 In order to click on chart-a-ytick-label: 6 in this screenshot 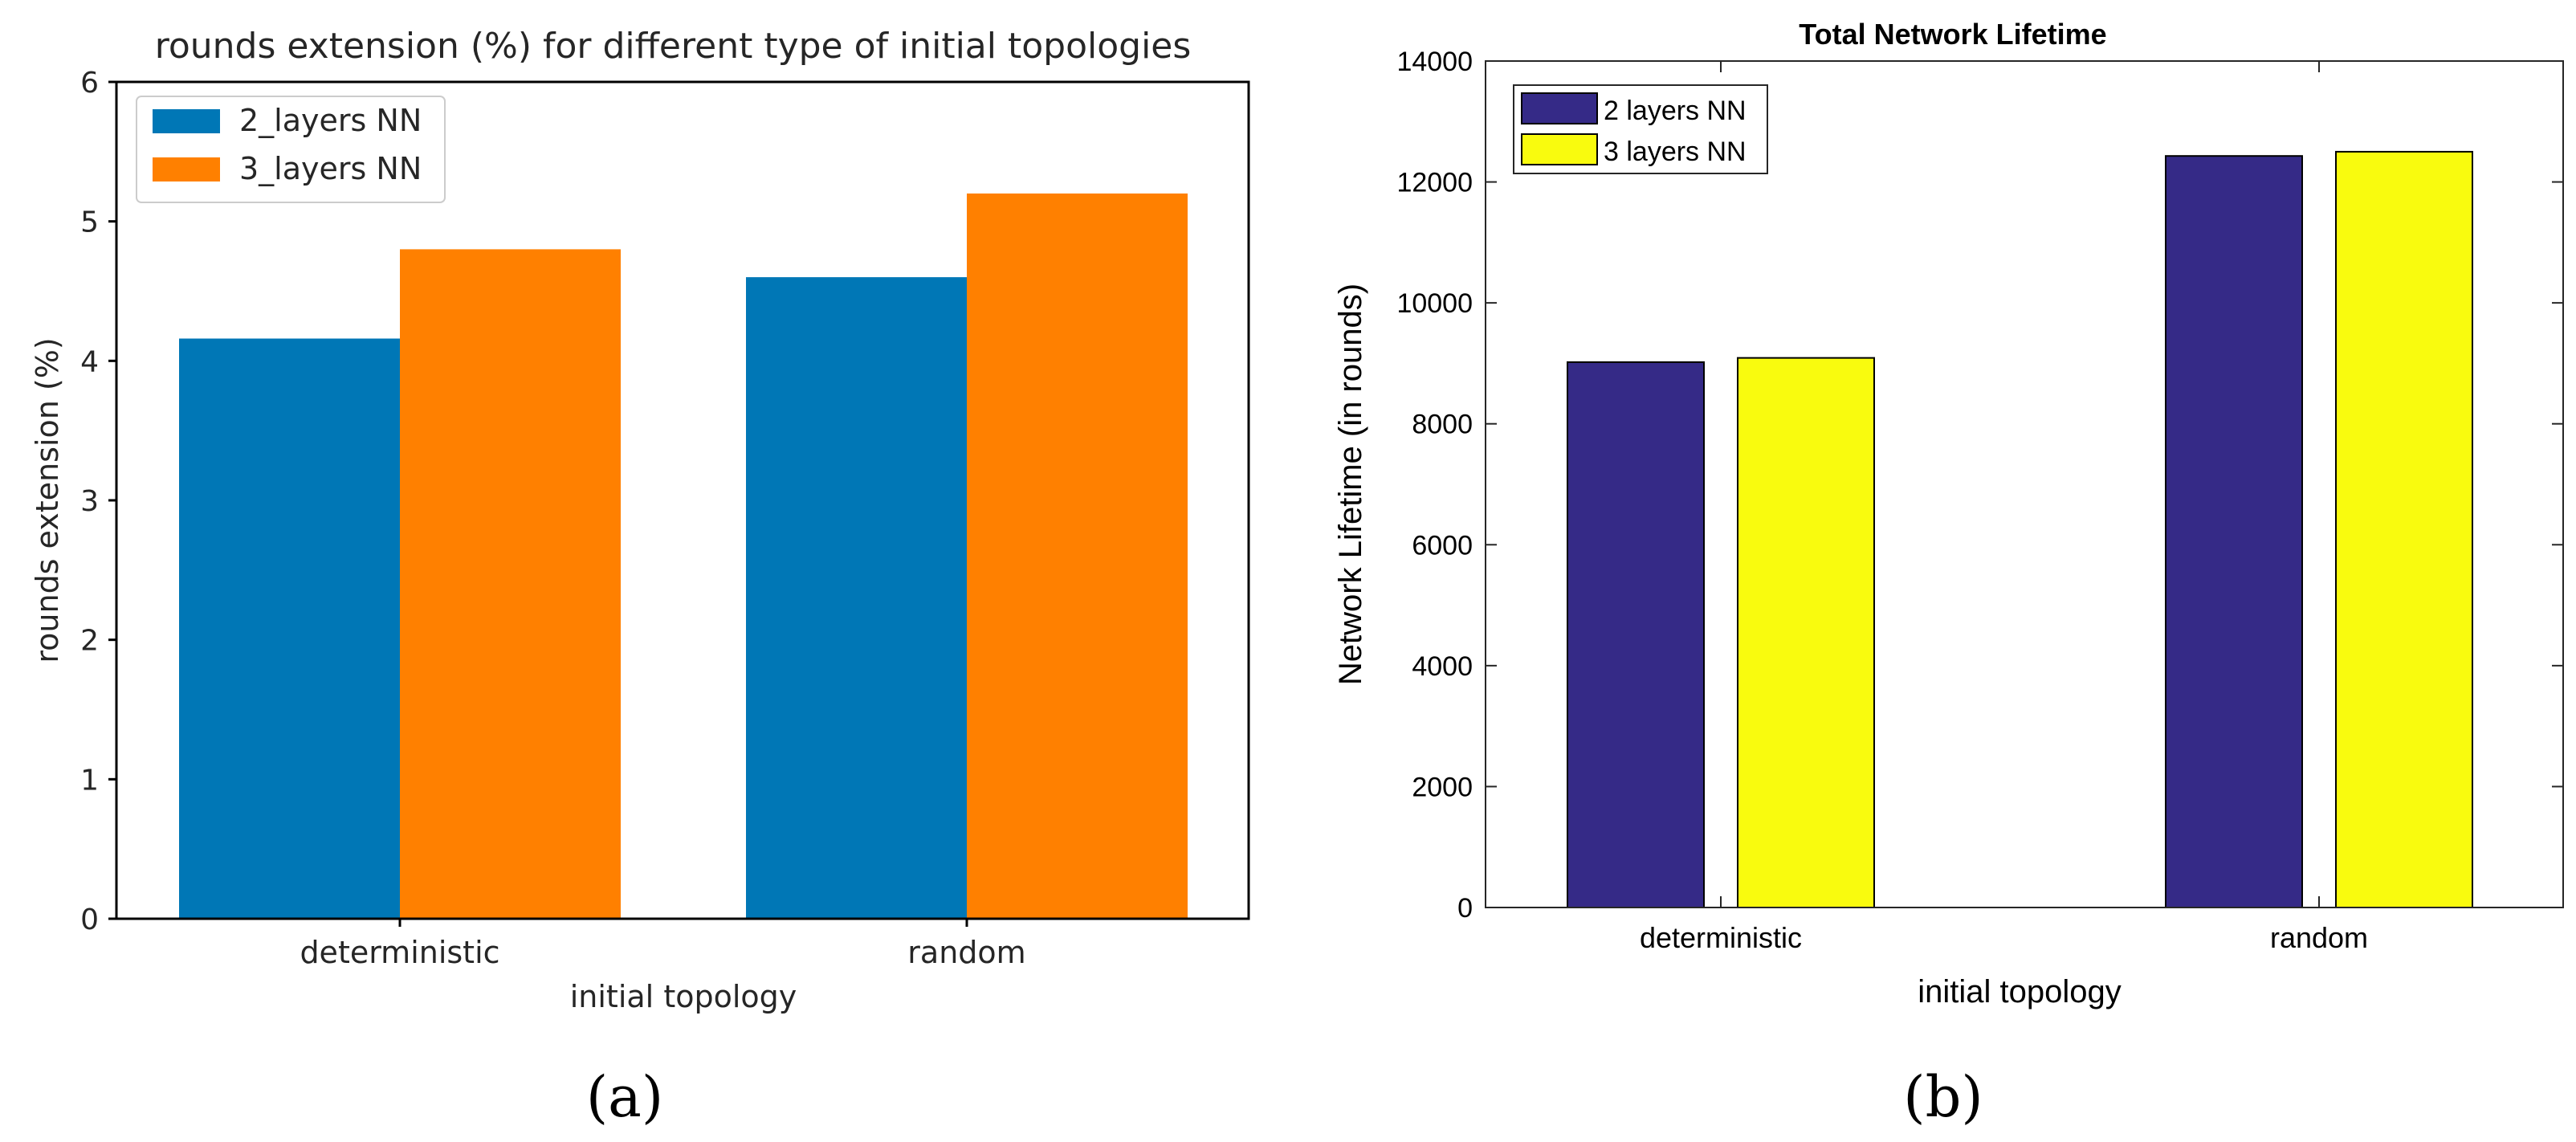, I will do `click(89, 83)`.